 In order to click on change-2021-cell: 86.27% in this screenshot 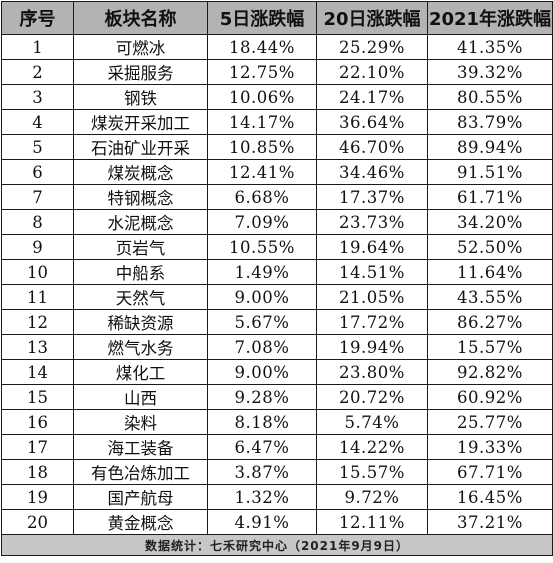, I will do `click(490, 322)`.